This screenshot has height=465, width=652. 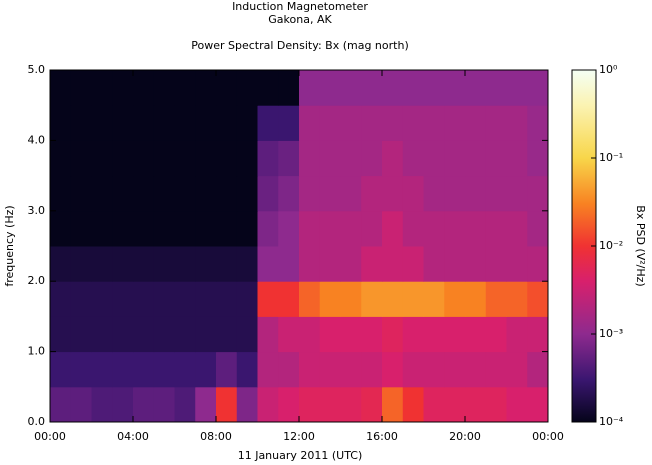 I want to click on y-tick-label: 2.0, so click(x=37, y=280).